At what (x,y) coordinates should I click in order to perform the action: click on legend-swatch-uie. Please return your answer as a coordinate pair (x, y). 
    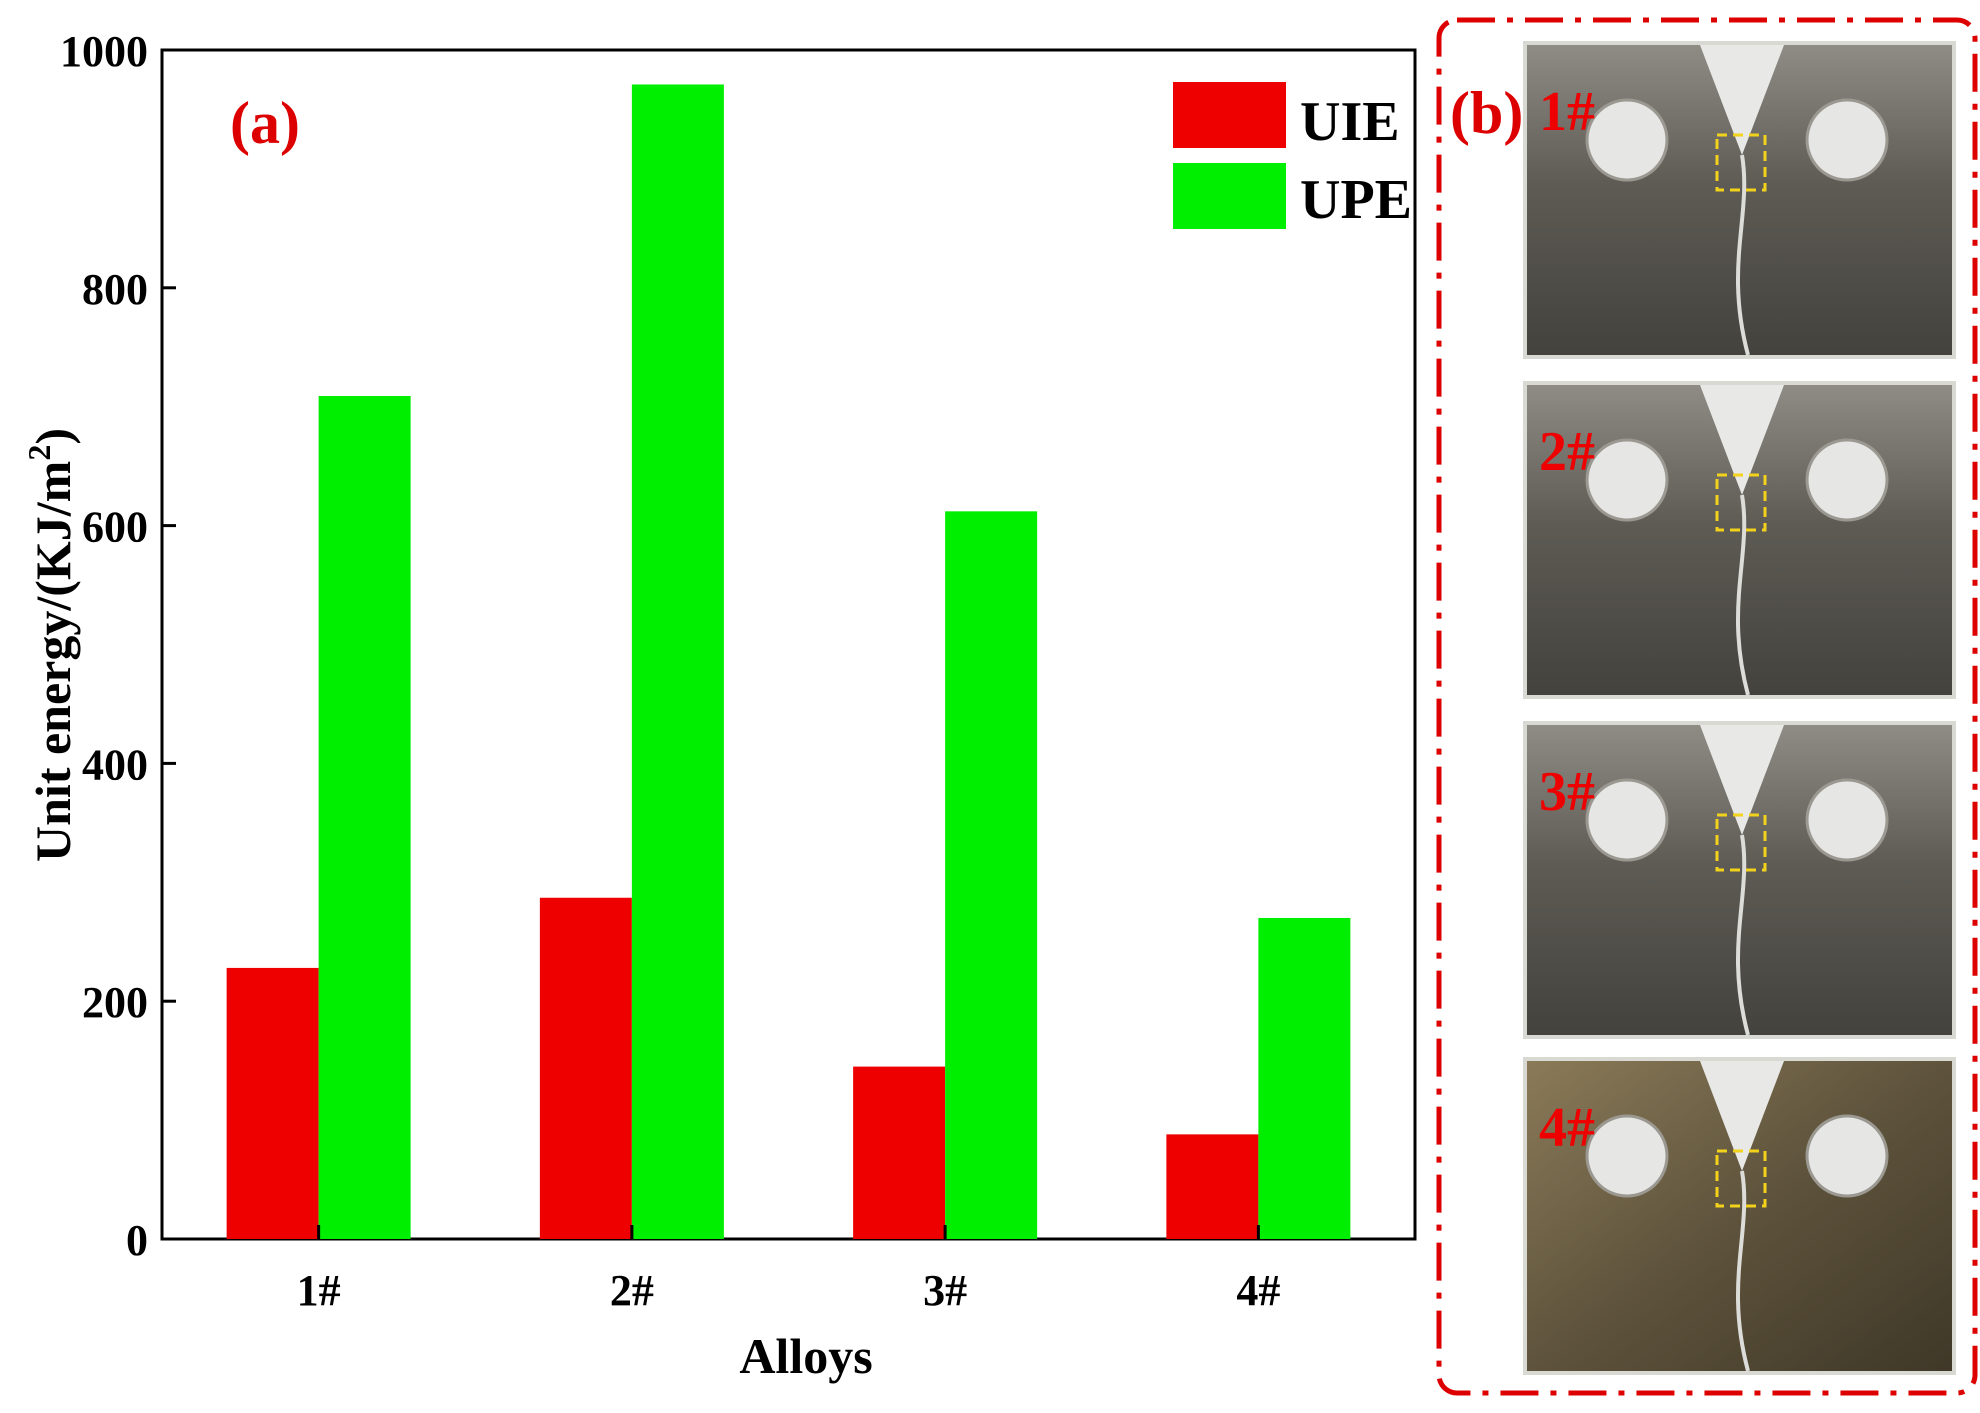
    Looking at the image, I should click on (1229, 115).